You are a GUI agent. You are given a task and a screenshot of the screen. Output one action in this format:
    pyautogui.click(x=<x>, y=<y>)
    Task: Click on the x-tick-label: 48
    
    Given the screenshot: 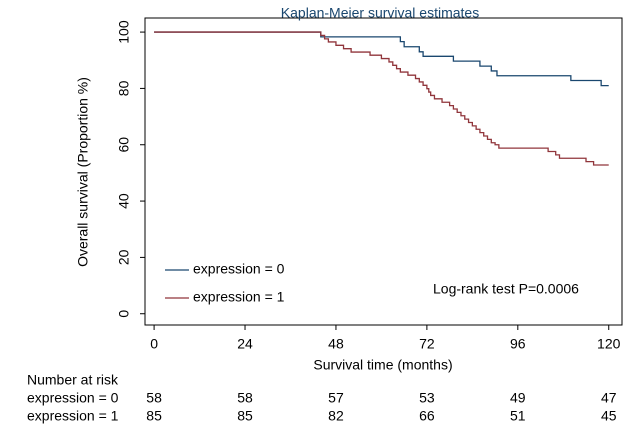 What is the action you would take?
    pyautogui.click(x=336, y=344)
    